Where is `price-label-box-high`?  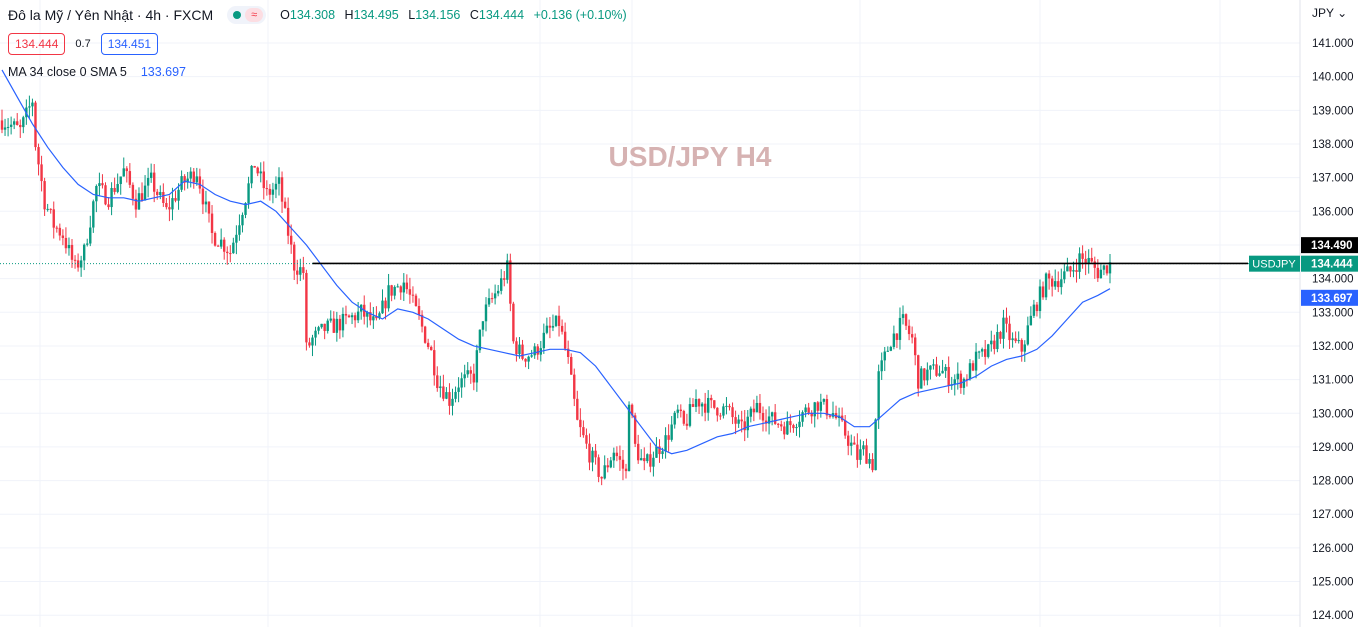
price-label-box-high is located at coordinates (1329, 245).